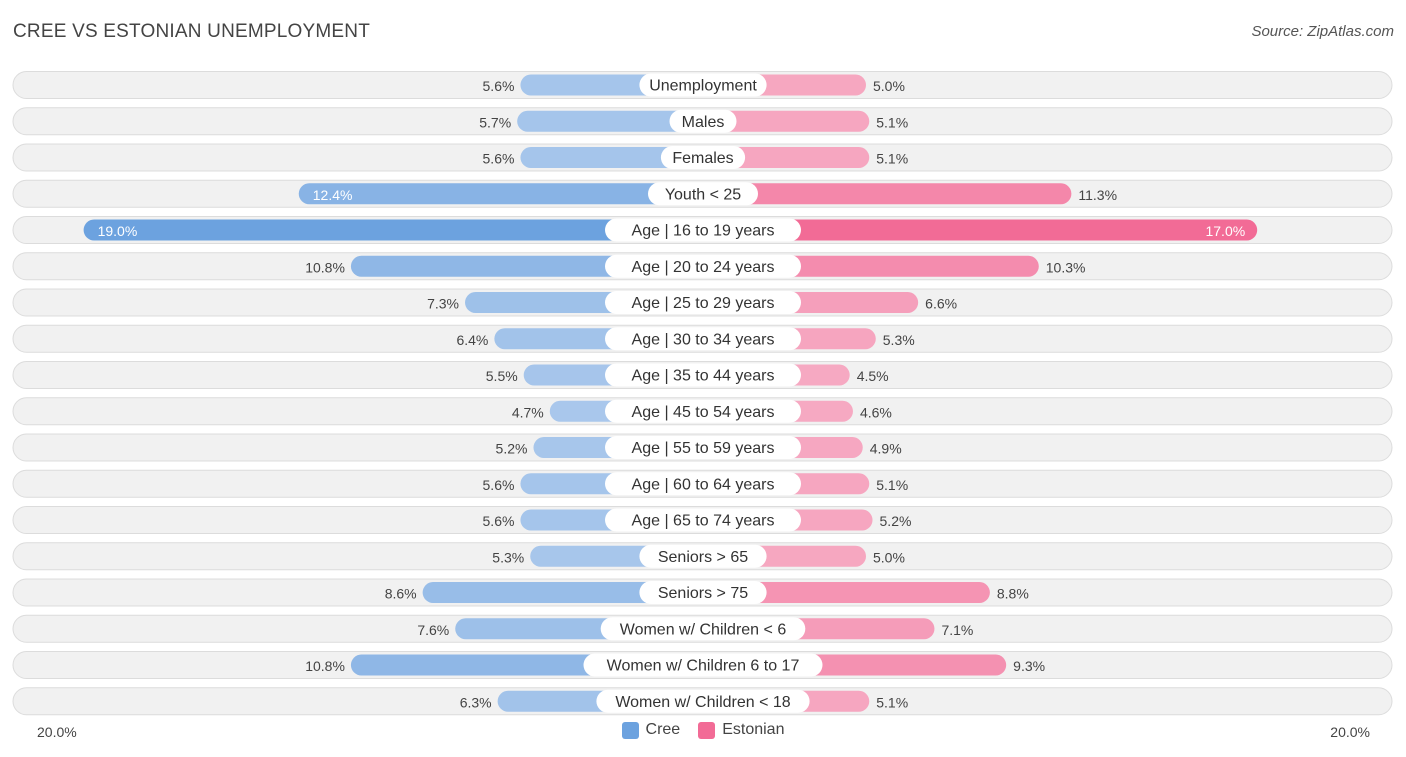 Image resolution: width=1406 pixels, height=757 pixels. What do you see at coordinates (896, 521) in the screenshot?
I see `estonian-value-label: 5.2%` at bounding box center [896, 521].